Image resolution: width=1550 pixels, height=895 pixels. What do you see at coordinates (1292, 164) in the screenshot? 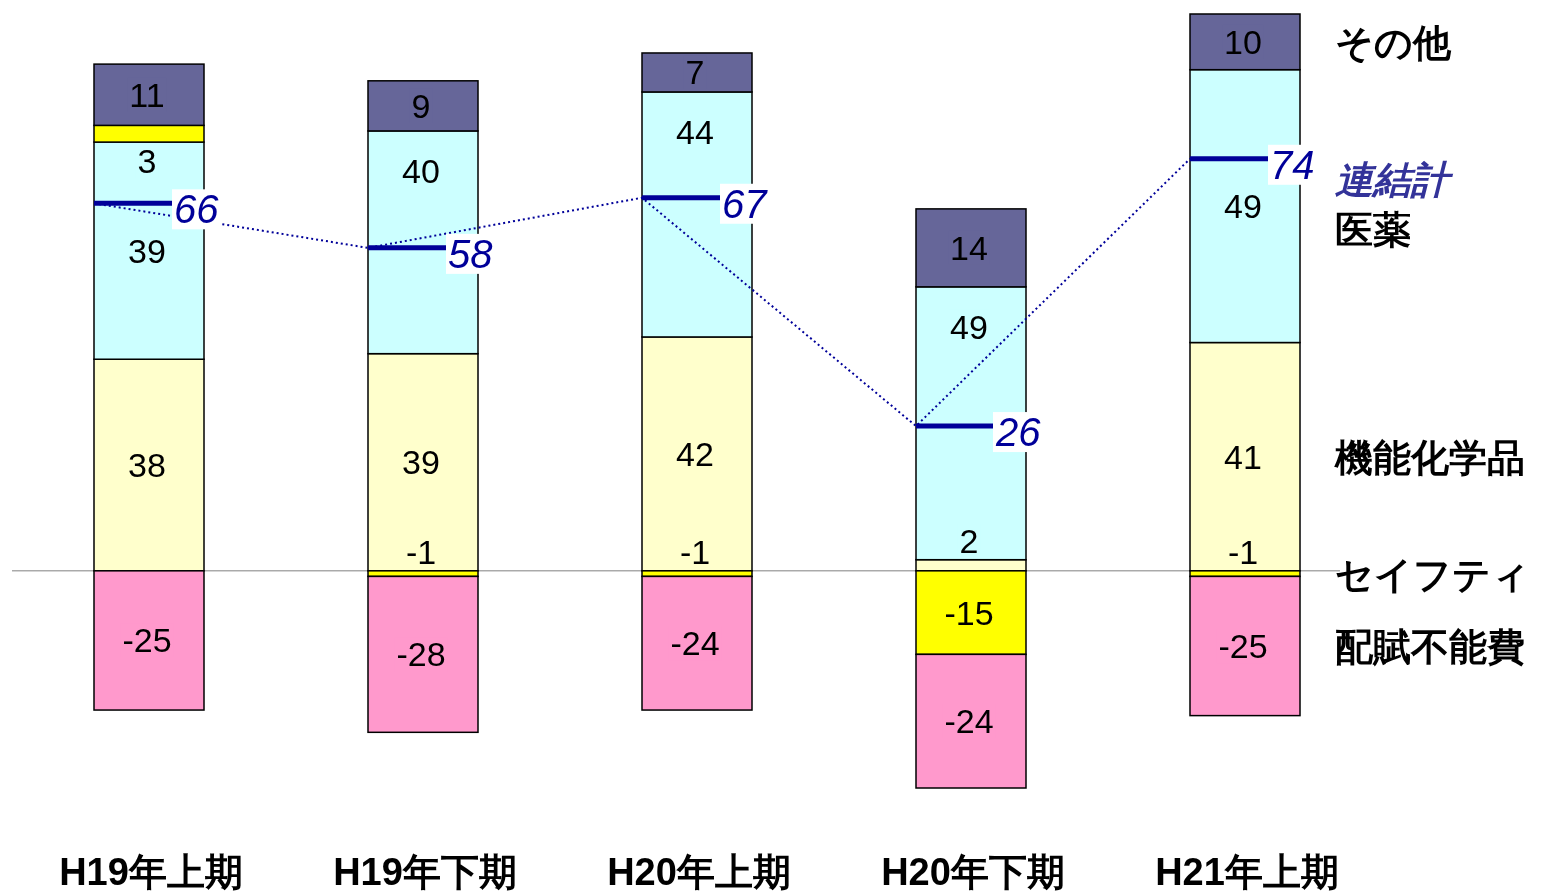
I see `data-label: 74` at bounding box center [1292, 164].